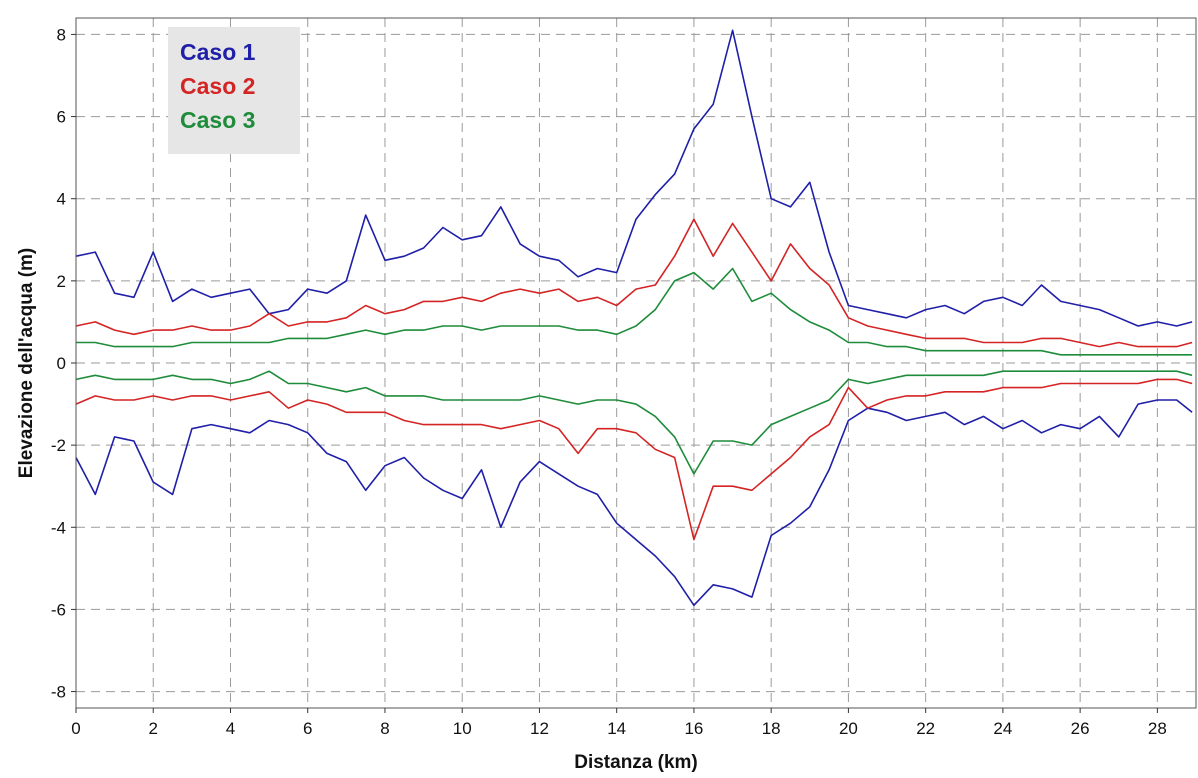 The width and height of the screenshot is (1198, 778). I want to click on y-tick-label: 4, so click(61, 199).